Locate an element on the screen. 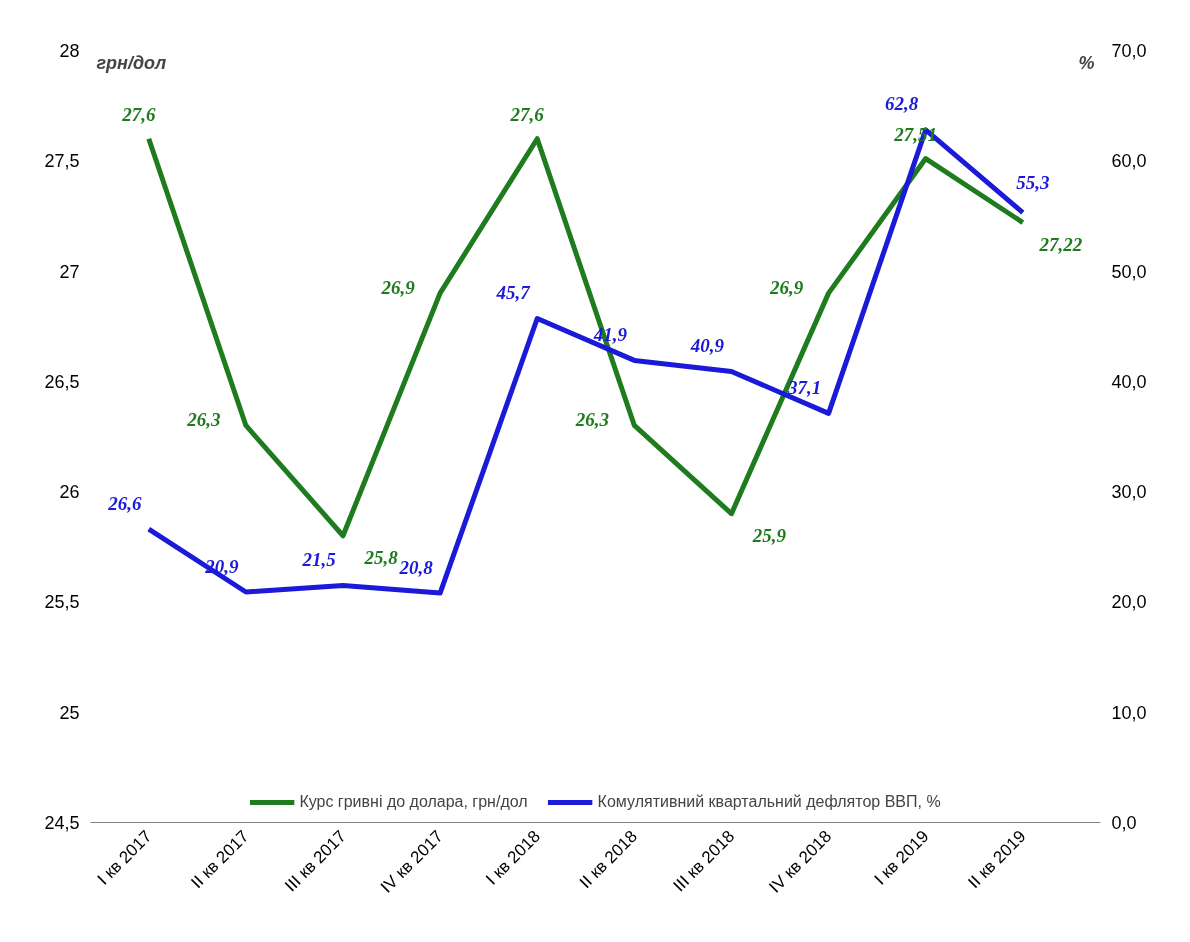  y-tick-label: 27,5 is located at coordinates (62, 161).